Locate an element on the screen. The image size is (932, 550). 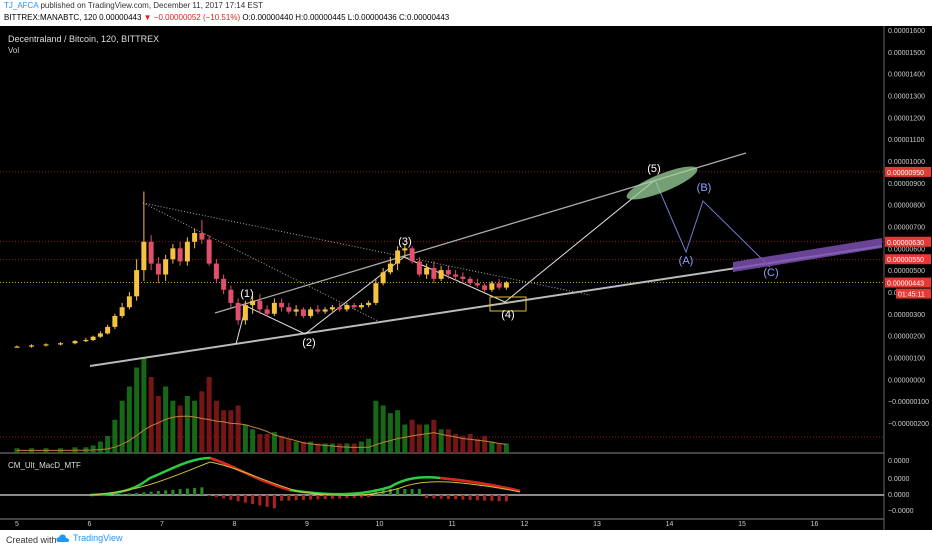
symbol-line: BITTREX:MANABTC, 120 is located at coordinates (50, 17).